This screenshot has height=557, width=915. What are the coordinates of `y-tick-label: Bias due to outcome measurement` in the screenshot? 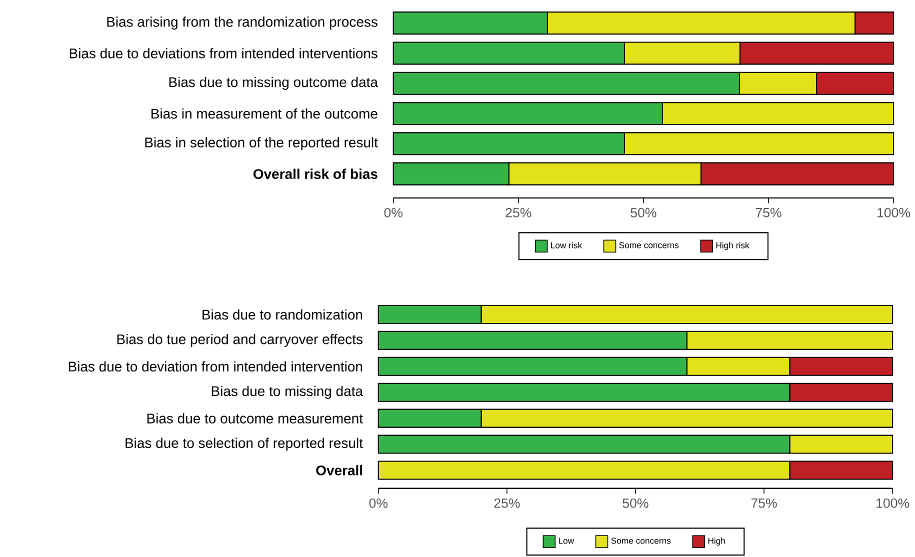 It's located at (255, 418).